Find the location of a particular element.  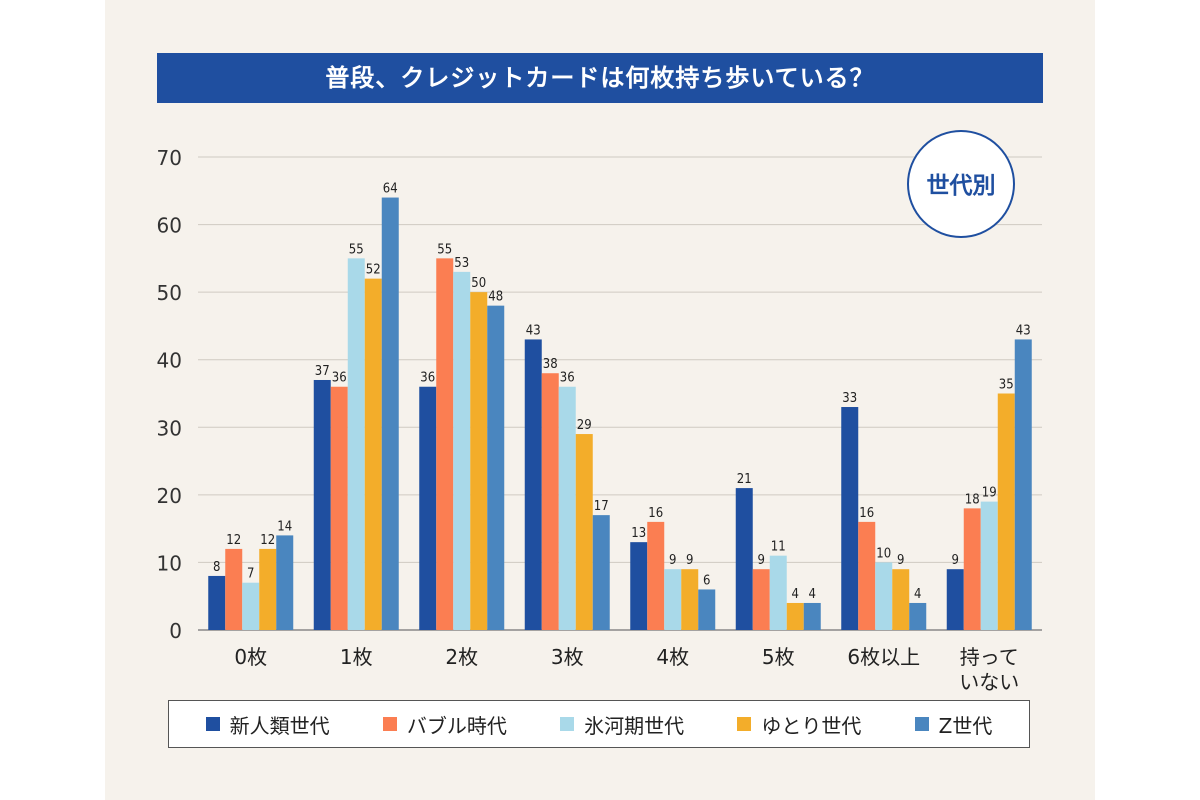

data-label: 10 is located at coordinates (883, 553).